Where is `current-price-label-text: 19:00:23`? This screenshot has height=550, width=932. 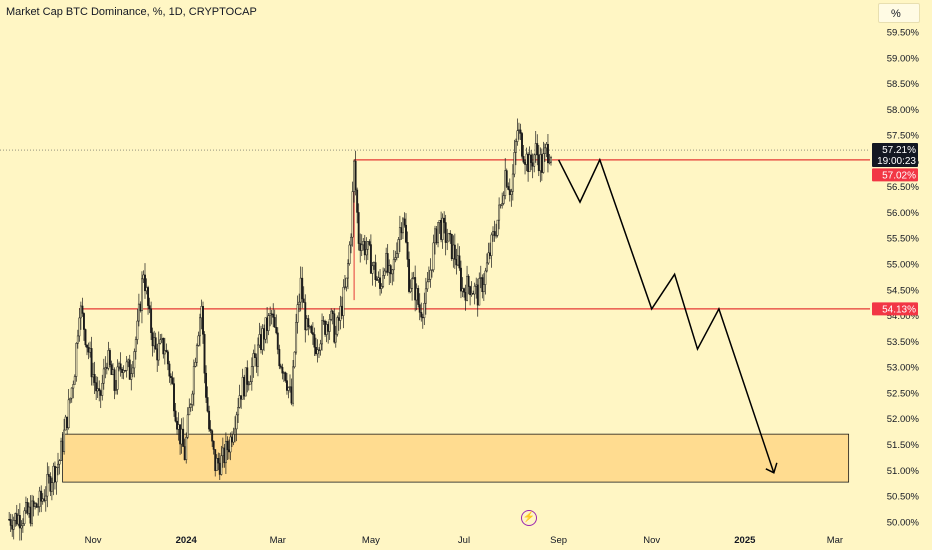
current-price-label-text: 19:00:23 is located at coordinates (896, 161).